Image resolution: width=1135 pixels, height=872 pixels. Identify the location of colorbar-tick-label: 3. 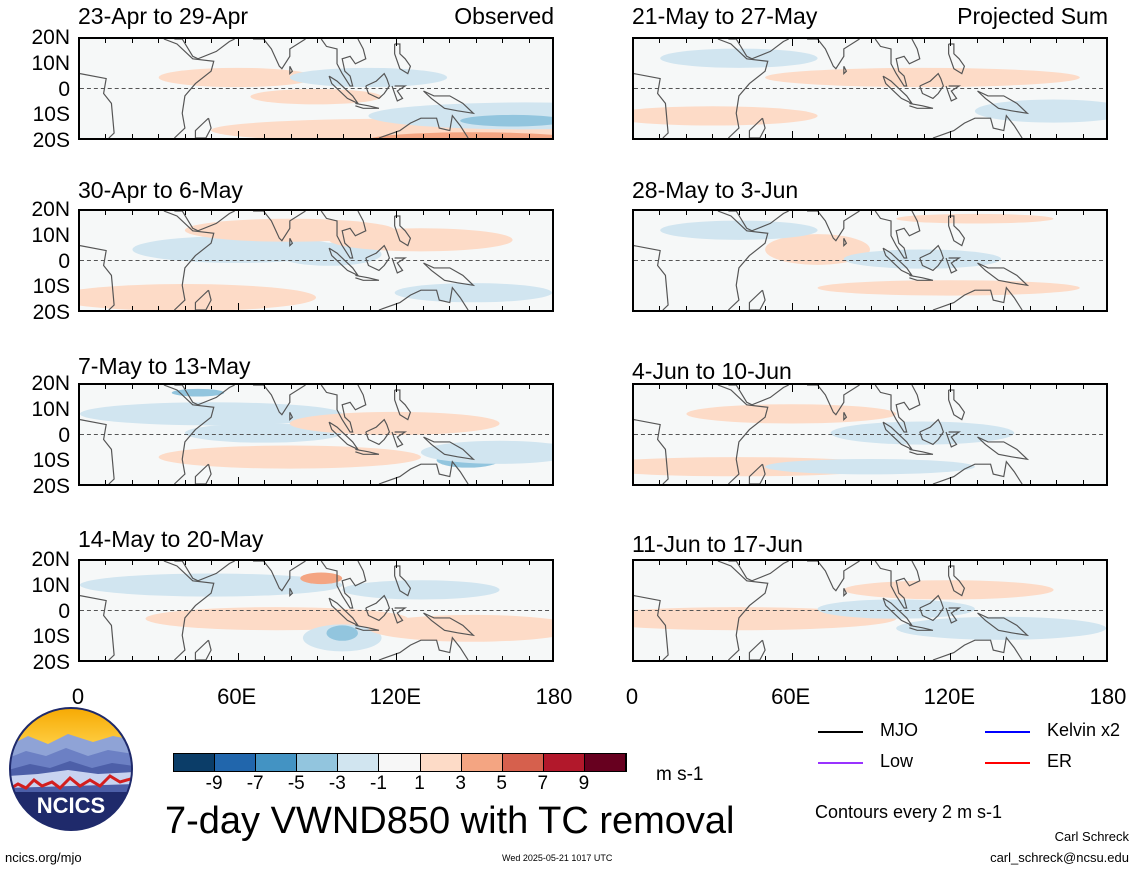
(460, 783).